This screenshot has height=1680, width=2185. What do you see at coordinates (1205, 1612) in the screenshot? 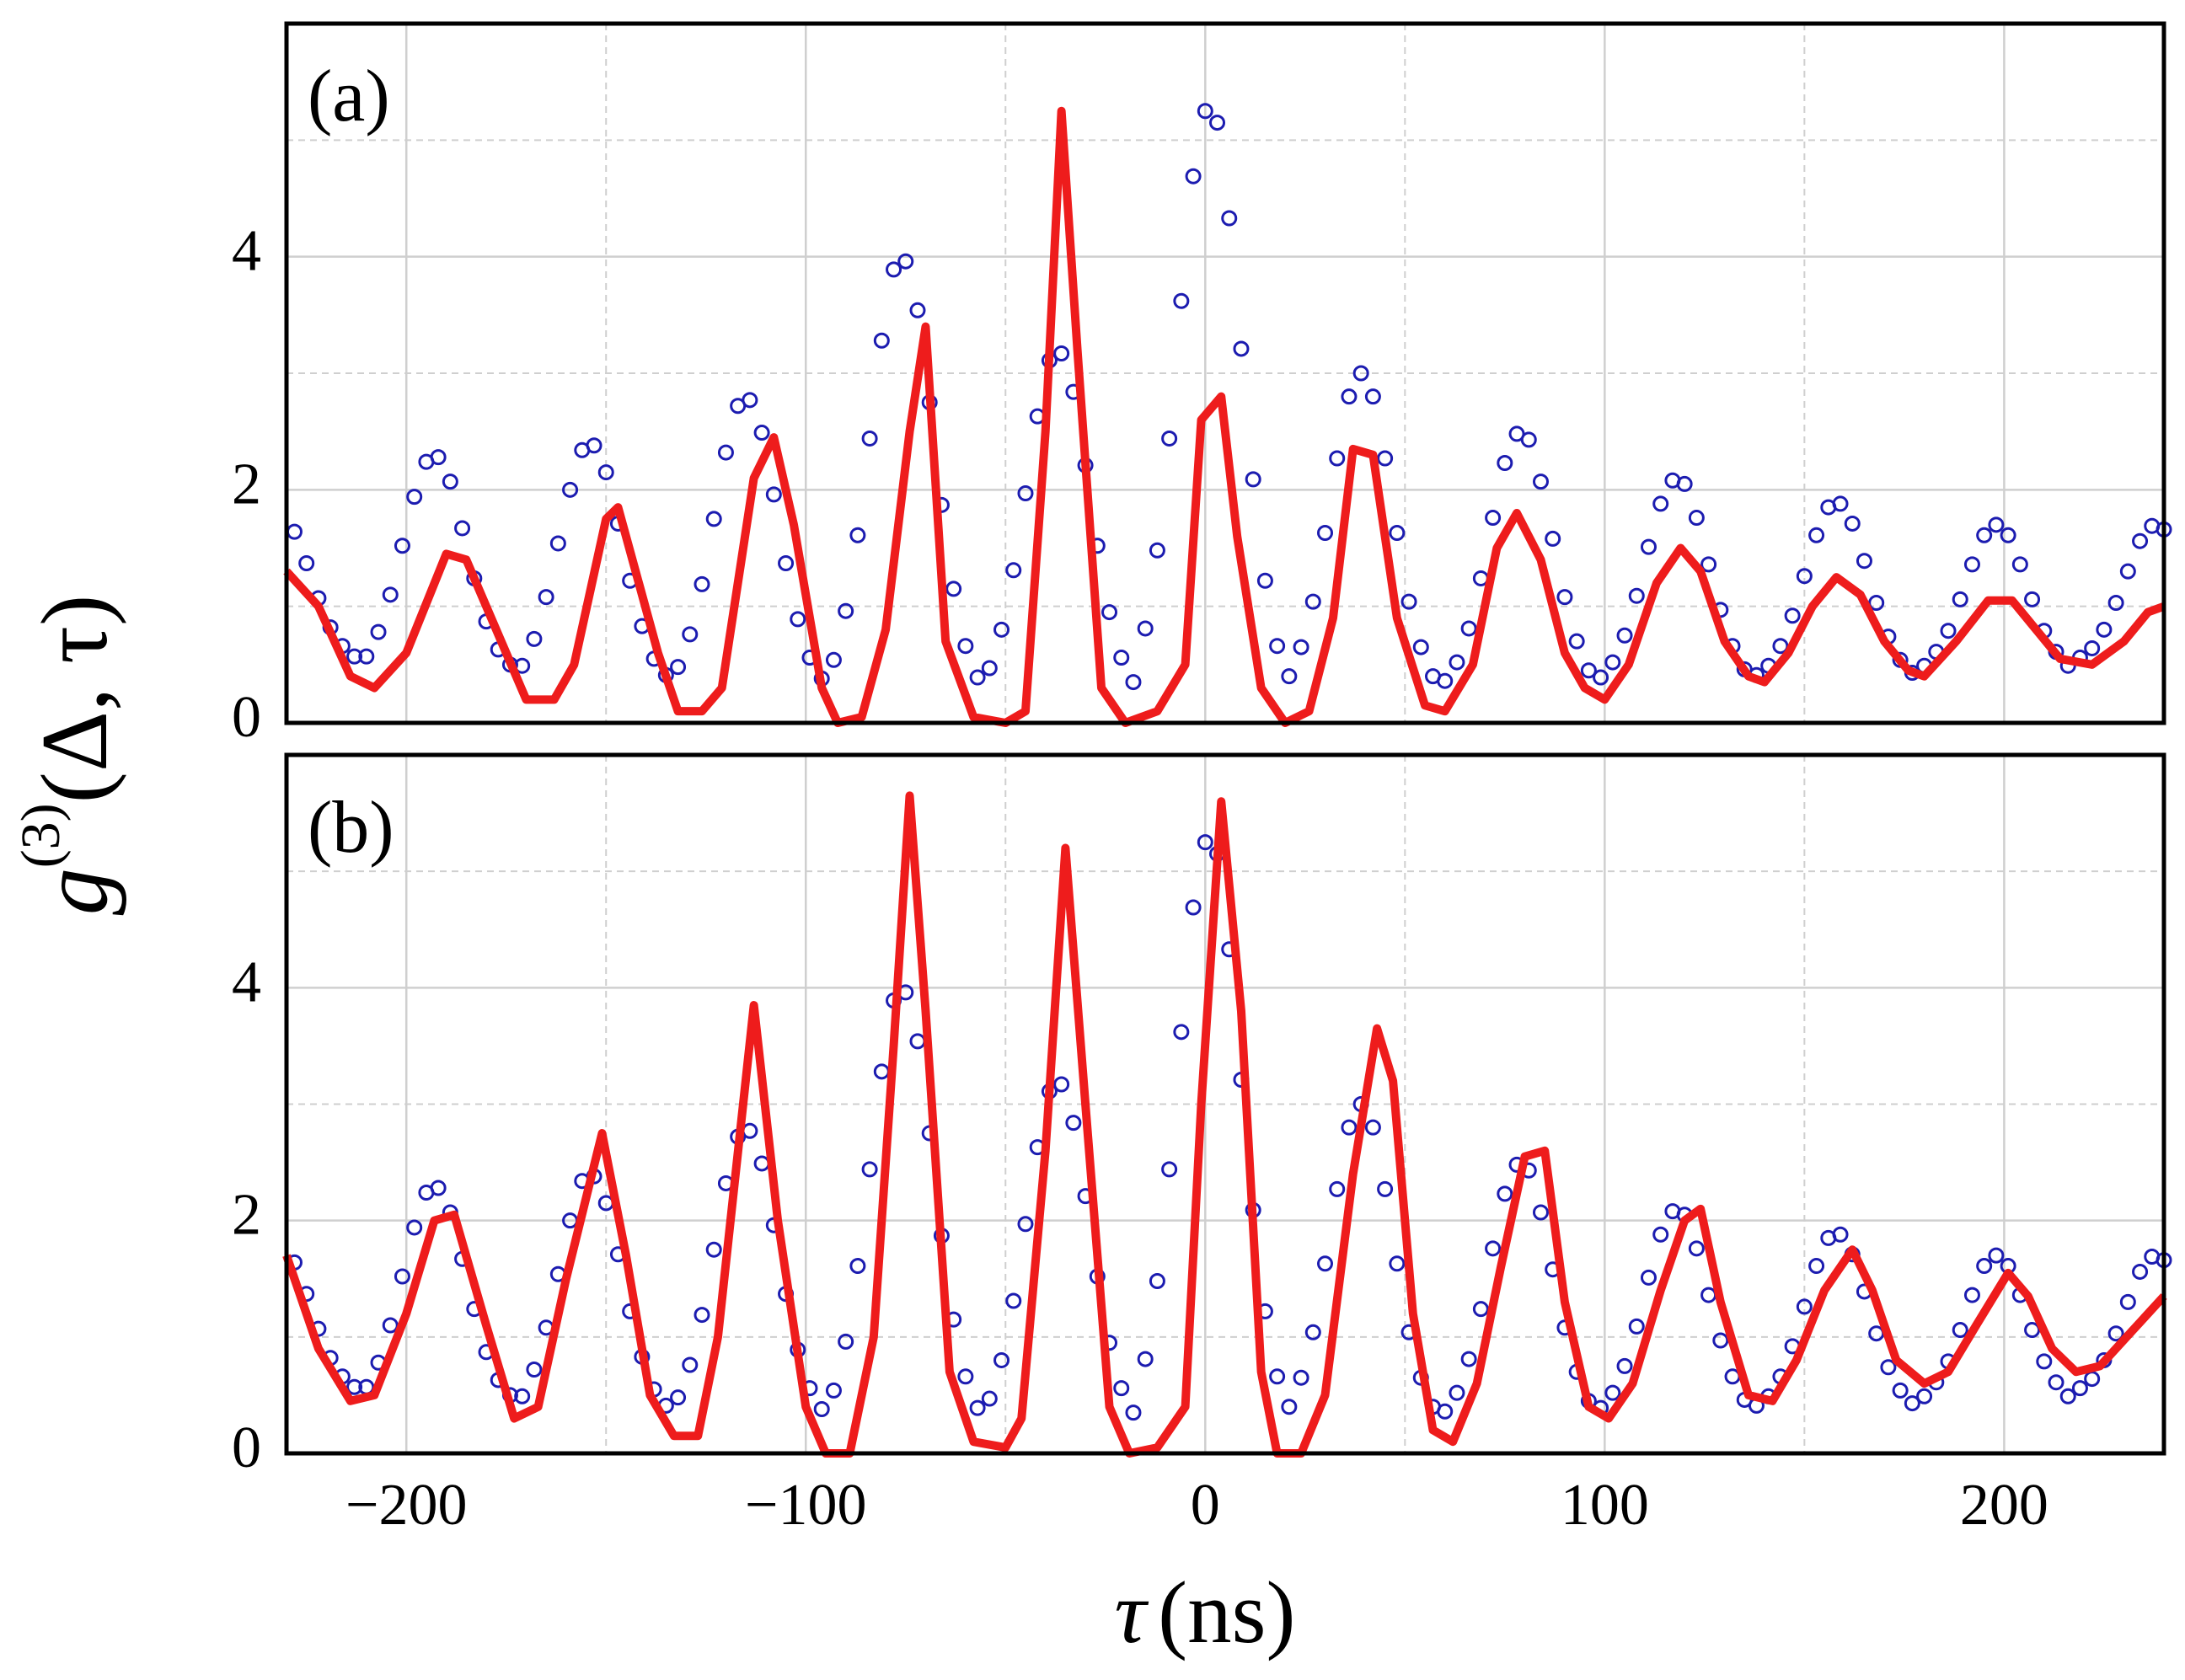
I see `x-axis-label: τ (ns)` at bounding box center [1205, 1612].